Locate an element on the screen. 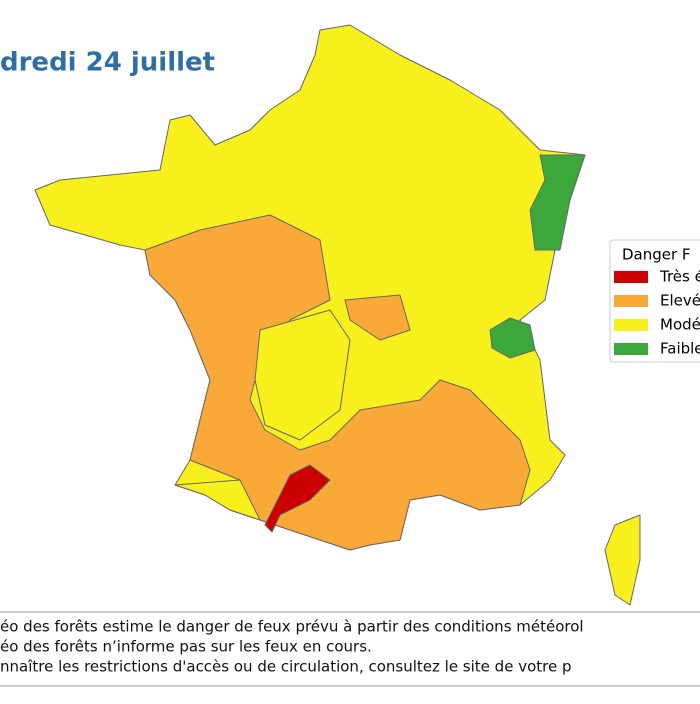 This screenshot has width=700, height=704. legend: Danger F Très é Elevé Modé Faible is located at coordinates (654, 301).